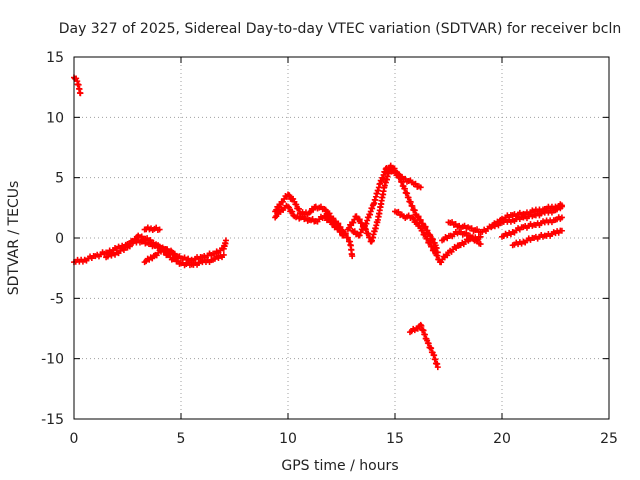 The width and height of the screenshot is (640, 480). What do you see at coordinates (55, 118) in the screenshot?
I see `y-tick-label: 10` at bounding box center [55, 118].